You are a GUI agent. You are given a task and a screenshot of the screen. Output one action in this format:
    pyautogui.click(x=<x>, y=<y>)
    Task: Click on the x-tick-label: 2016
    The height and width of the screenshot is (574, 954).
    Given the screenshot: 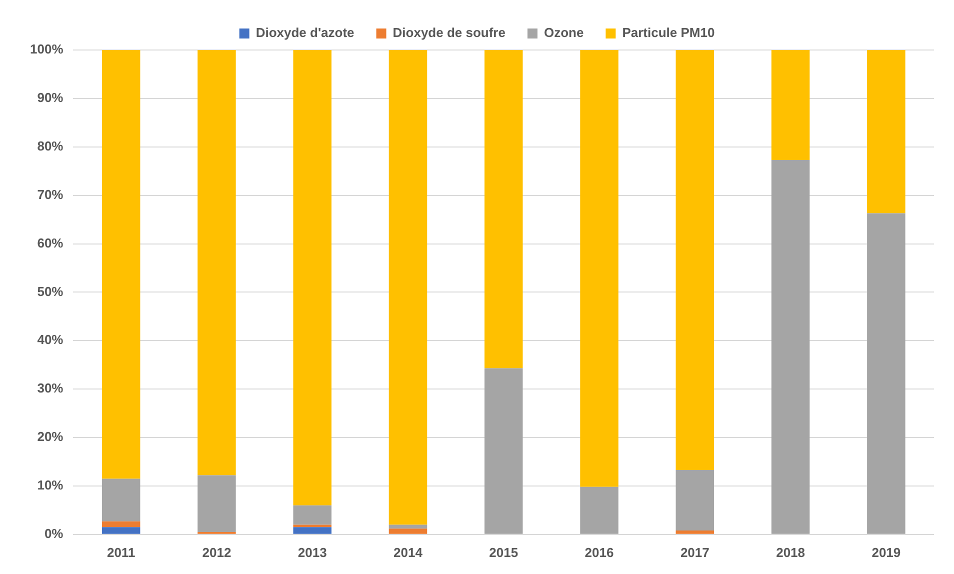 What is the action you would take?
    pyautogui.click(x=599, y=552)
    